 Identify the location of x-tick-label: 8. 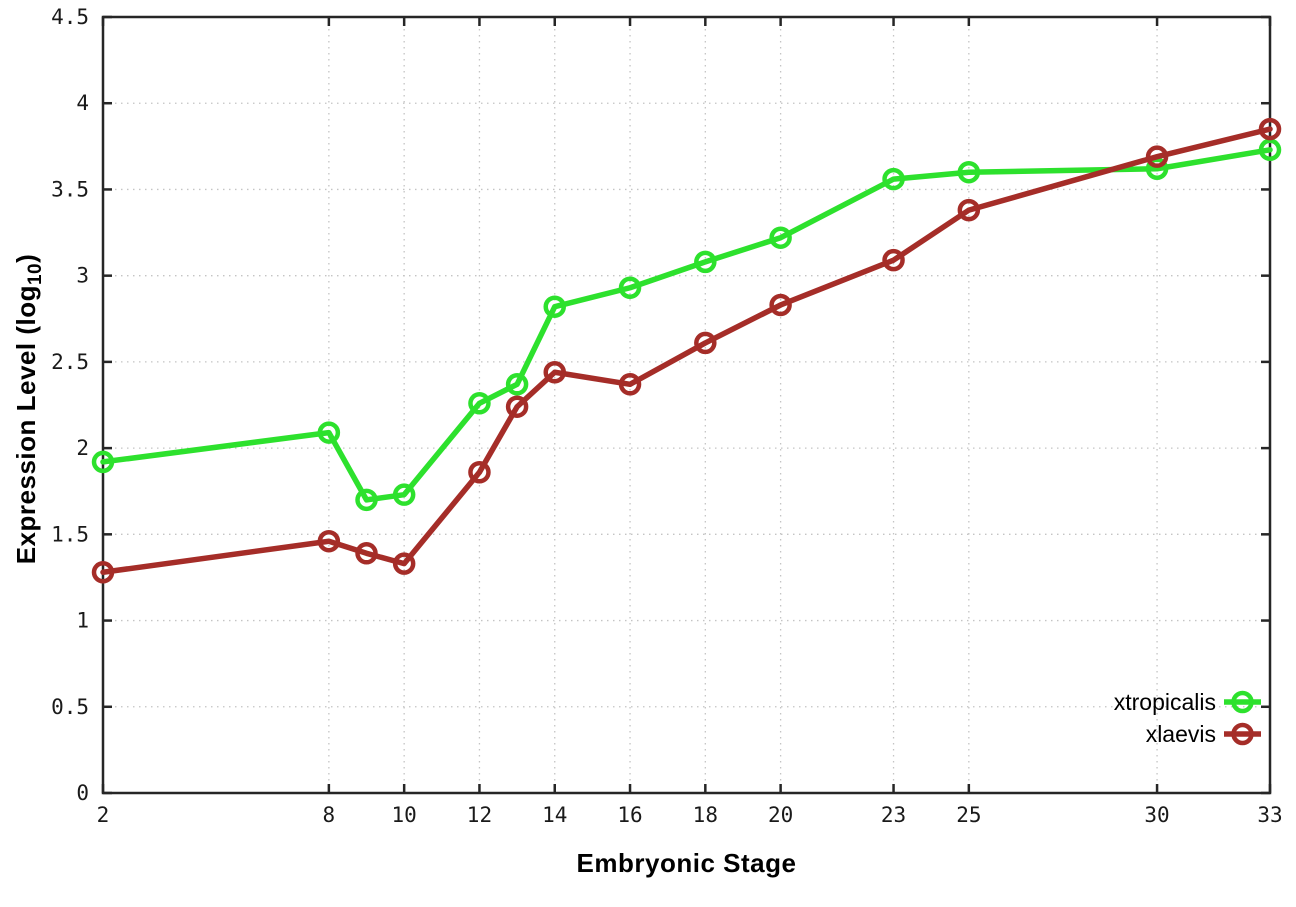
(329, 815).